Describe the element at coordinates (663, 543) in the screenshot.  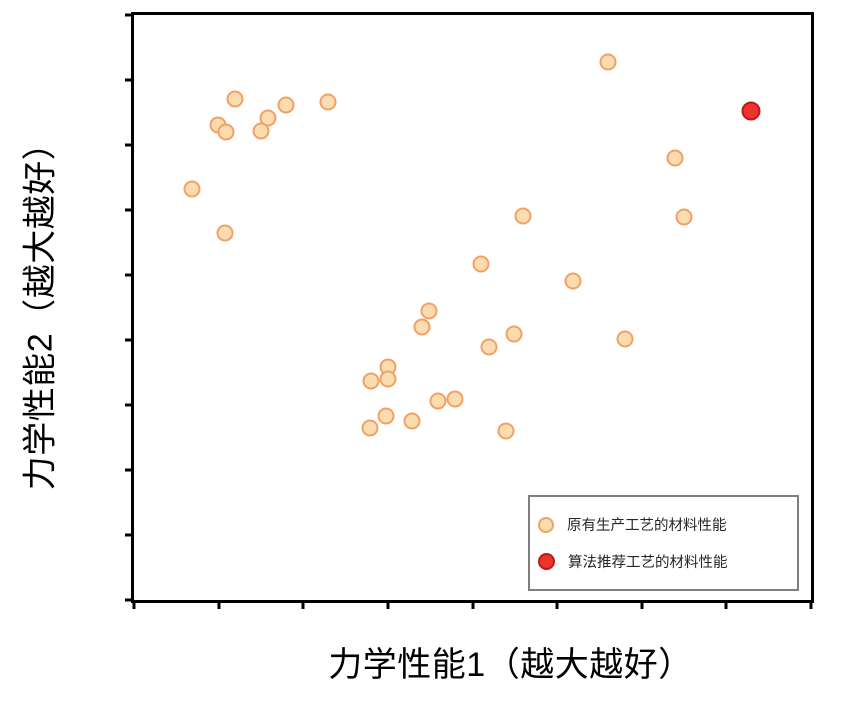
I see `legend: 原有生产工艺的材料性能 算法推荐工艺的材料性能` at that location.